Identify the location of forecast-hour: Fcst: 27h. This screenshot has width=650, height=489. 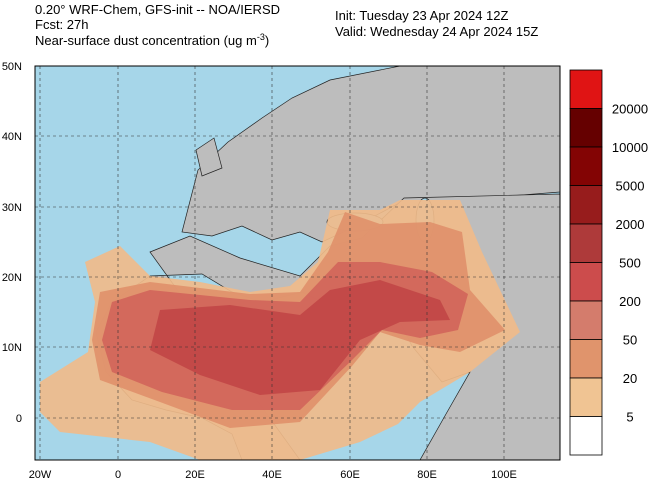
(61, 24).